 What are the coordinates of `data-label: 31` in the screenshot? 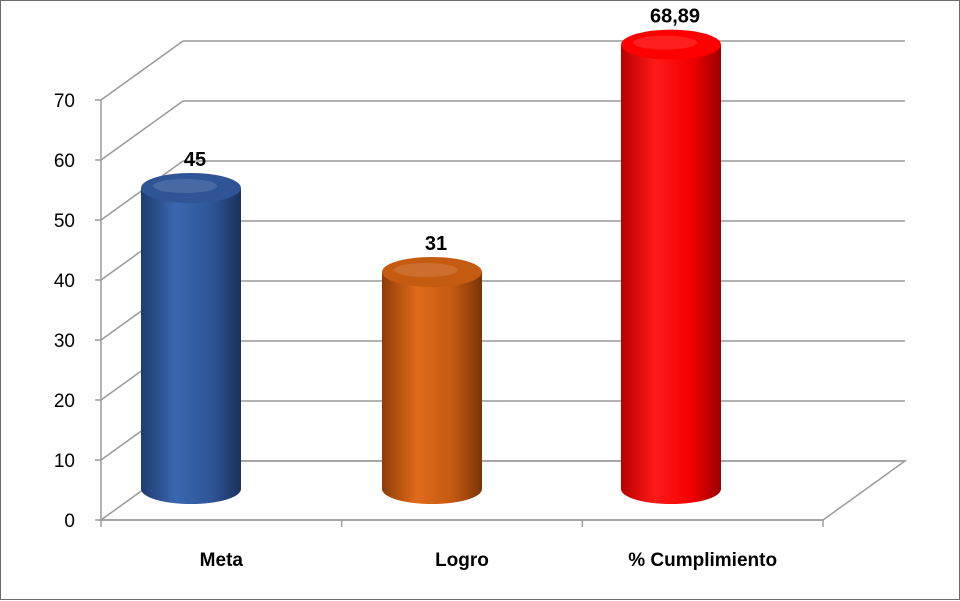 It's located at (436, 244).